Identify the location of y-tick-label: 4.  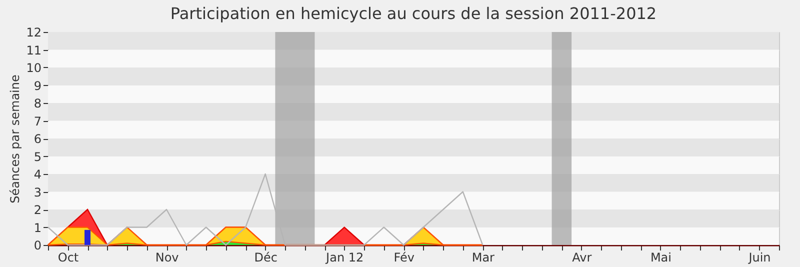
(38, 175).